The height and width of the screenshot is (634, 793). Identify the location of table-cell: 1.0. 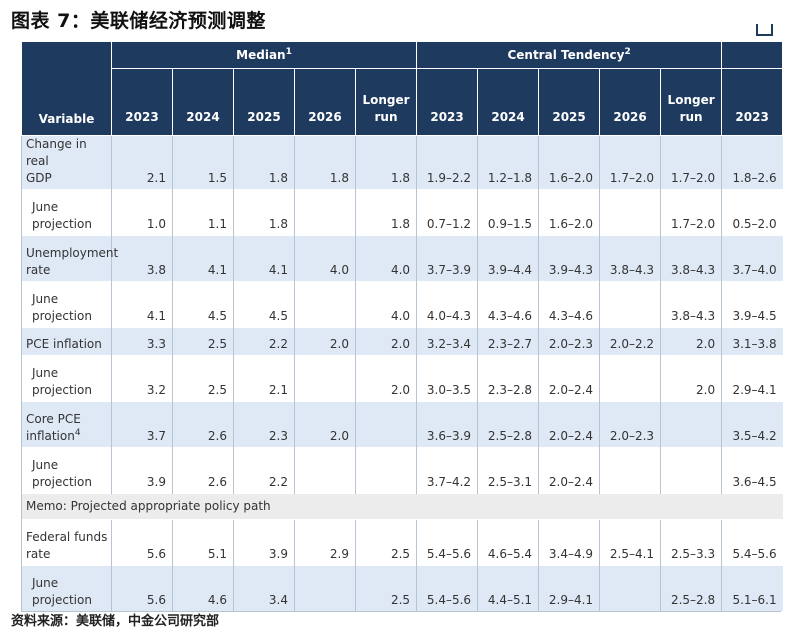
(142, 212).